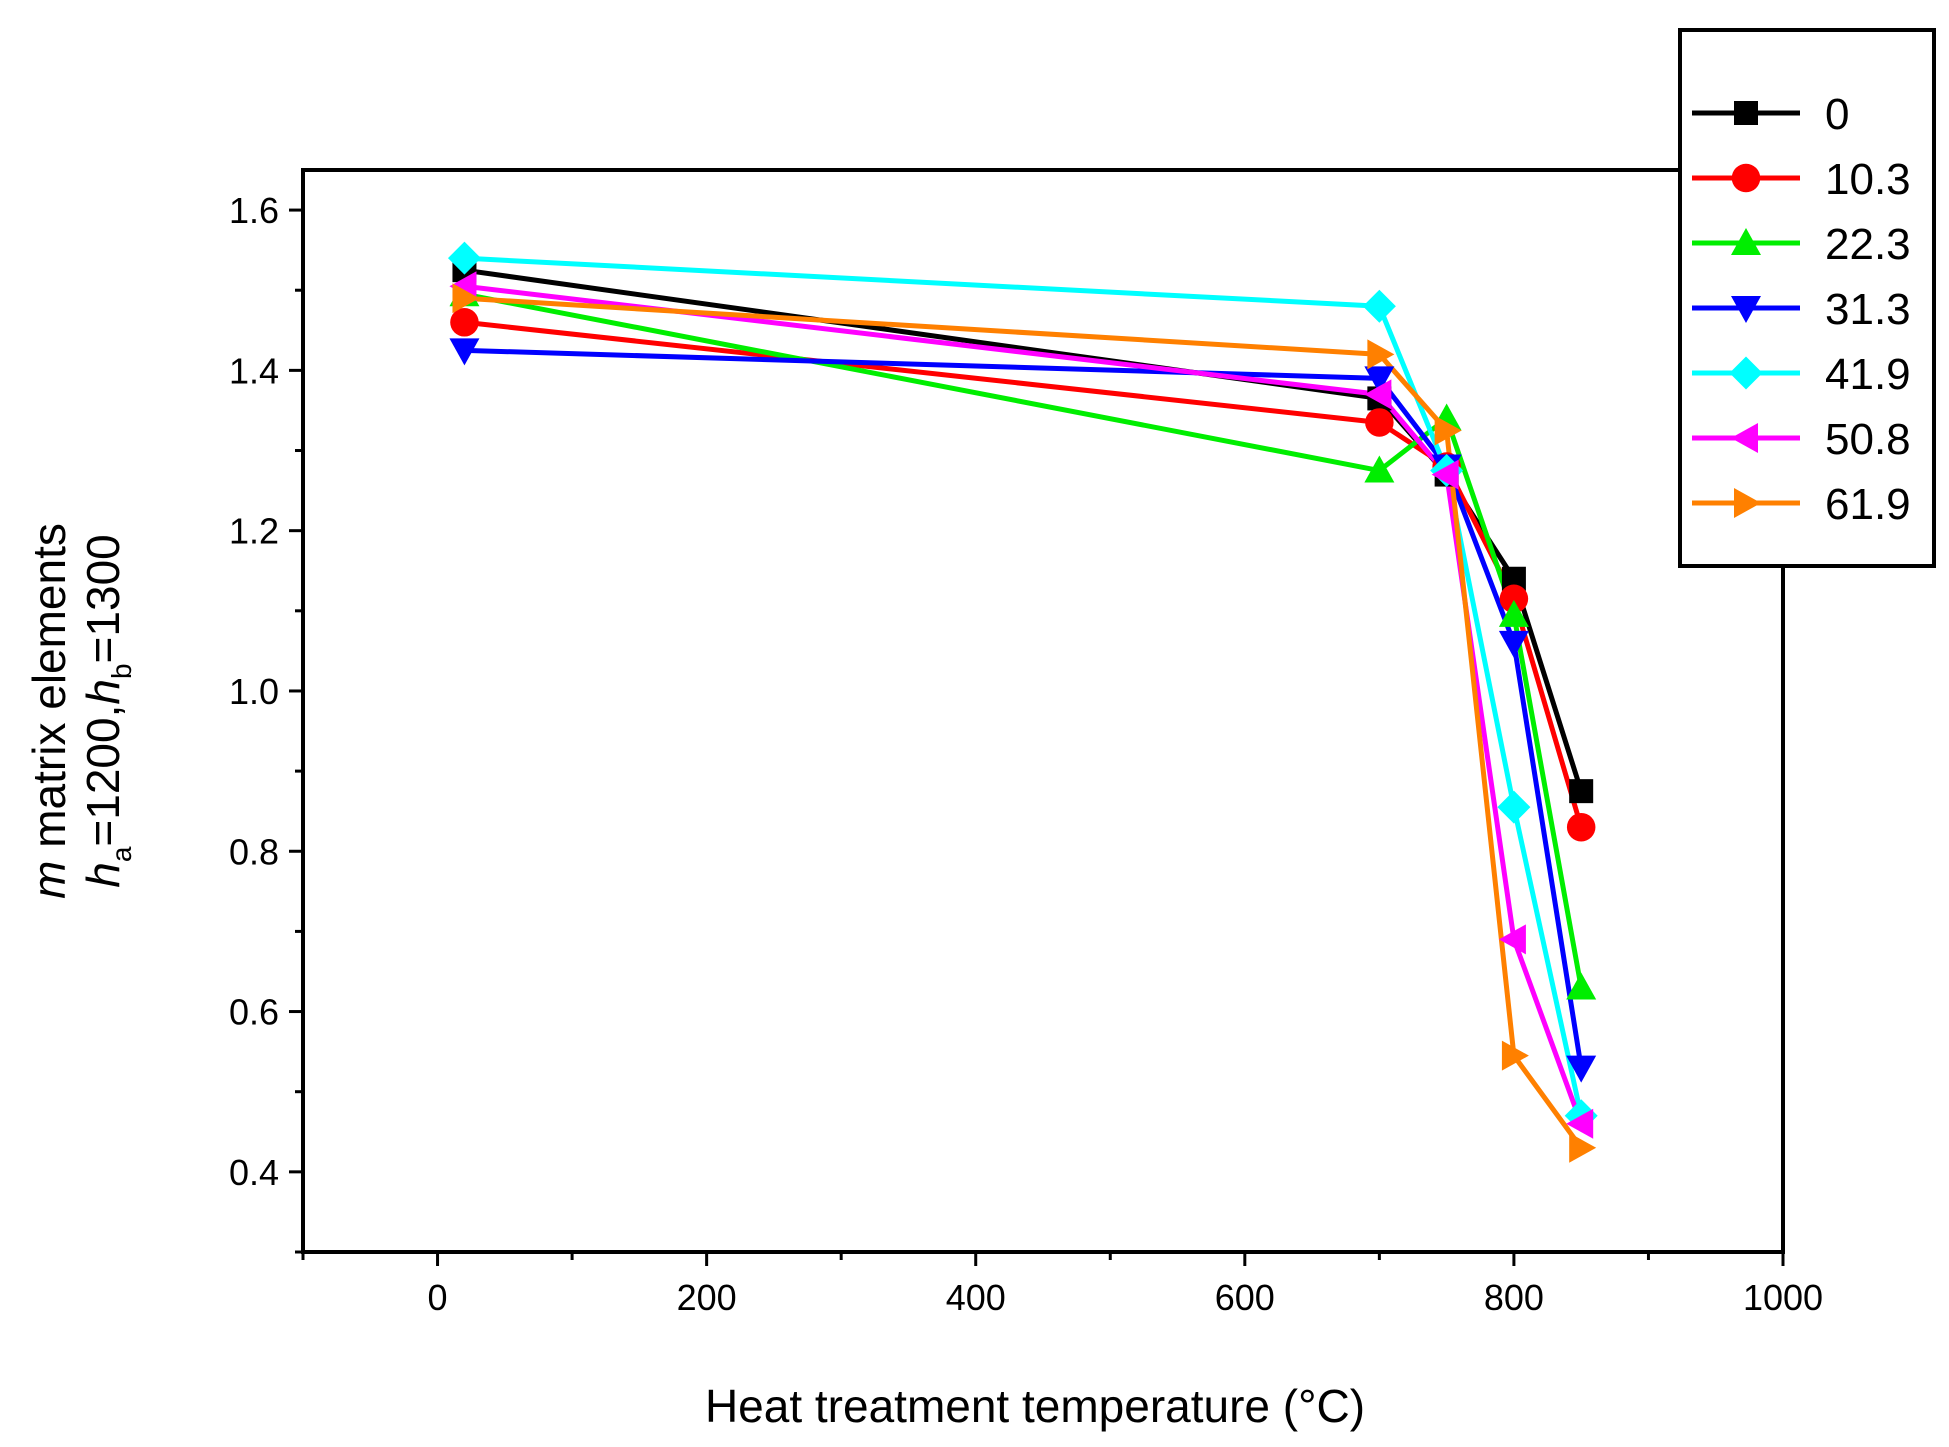 The height and width of the screenshot is (1447, 1949). Describe the element at coordinates (1783, 1297) in the screenshot. I see `x-tick-label-1000: 1000` at that location.